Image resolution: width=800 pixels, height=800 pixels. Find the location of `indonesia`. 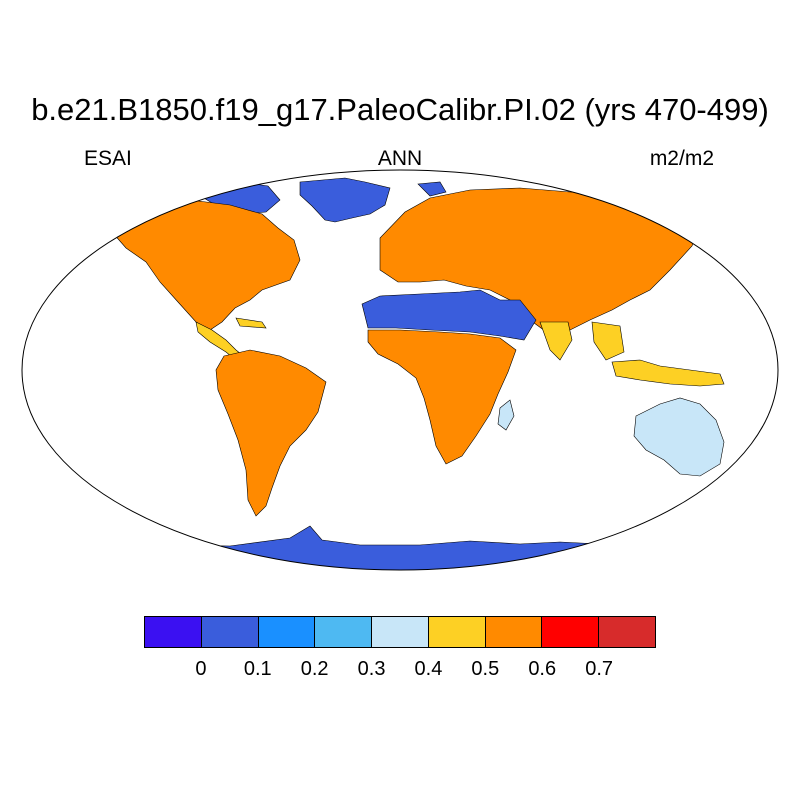

indonesia is located at coordinates (668, 373).